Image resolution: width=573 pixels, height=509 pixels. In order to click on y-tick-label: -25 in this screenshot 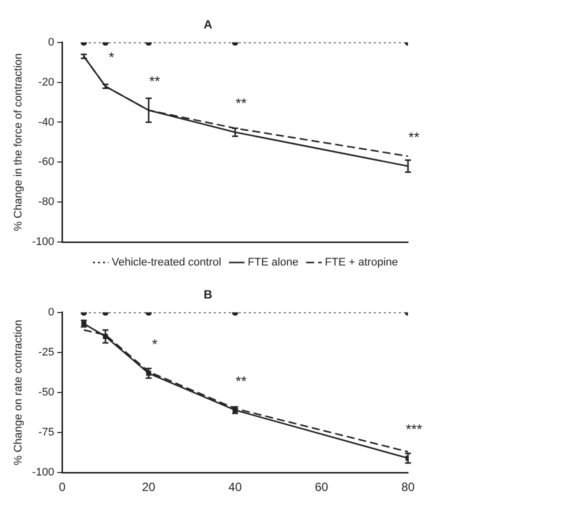, I will do `click(46, 352)`.